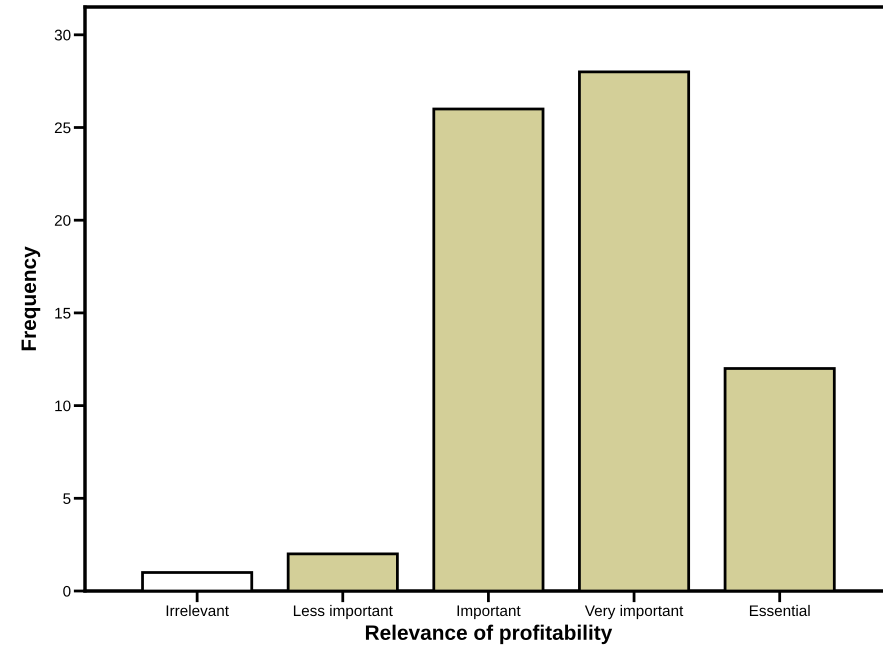  What do you see at coordinates (62, 35) in the screenshot?
I see `y-tick-label: 30` at bounding box center [62, 35].